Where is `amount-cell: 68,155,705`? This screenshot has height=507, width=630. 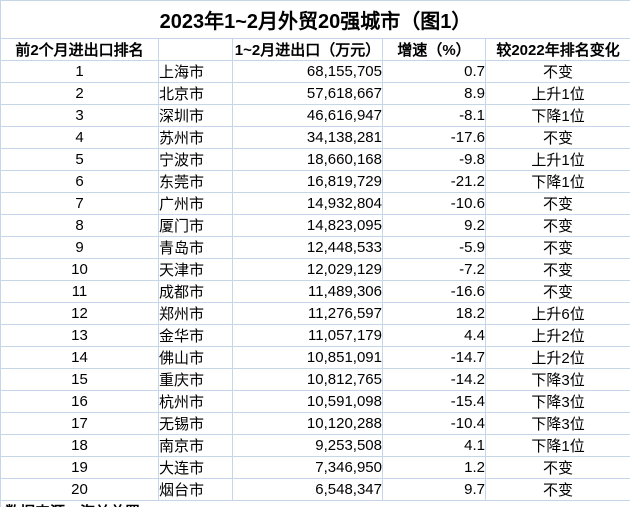
amount-cell: 68,155,705 is located at coordinates (307, 71).